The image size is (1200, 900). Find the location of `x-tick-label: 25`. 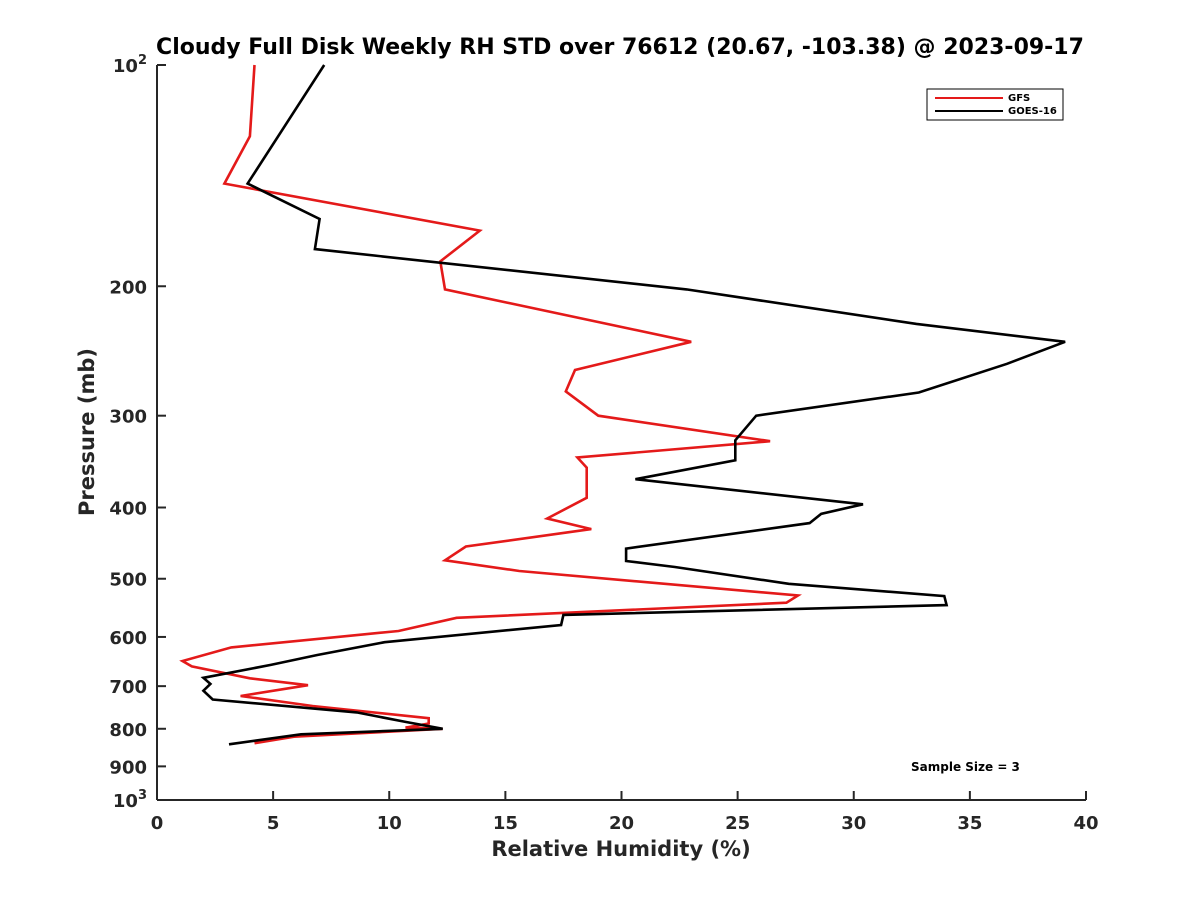

x-tick-label: 25 is located at coordinates (737, 823).